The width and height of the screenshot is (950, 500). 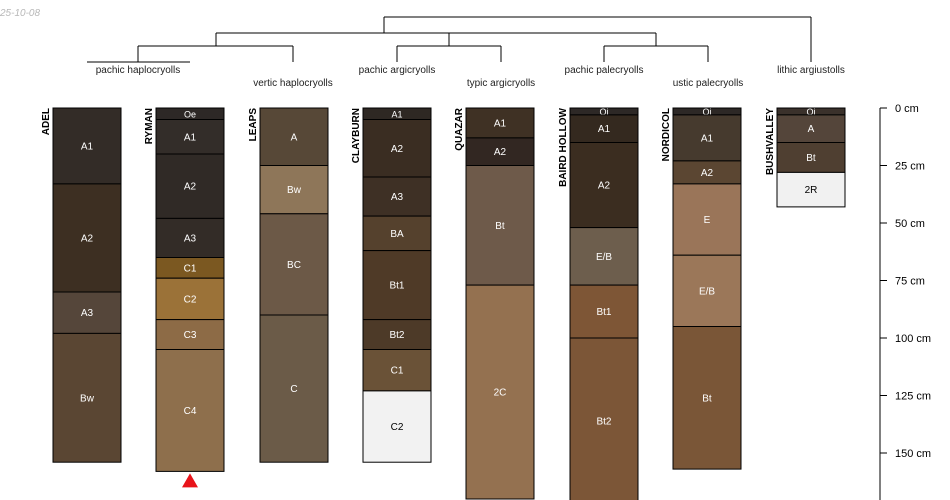 I want to click on horizon-label: Oe, so click(x=190, y=114).